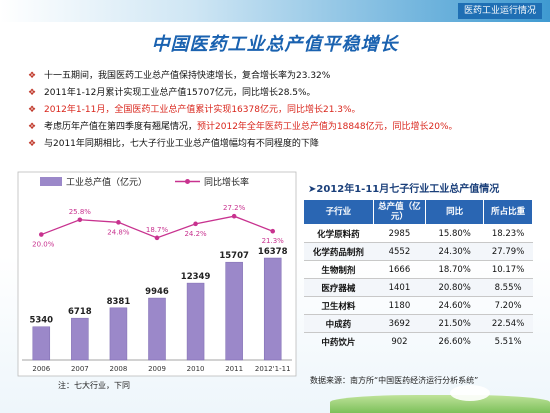 Image resolution: width=550 pixels, height=413 pixels. I want to click on x-tick-label: 2011, so click(234, 369).